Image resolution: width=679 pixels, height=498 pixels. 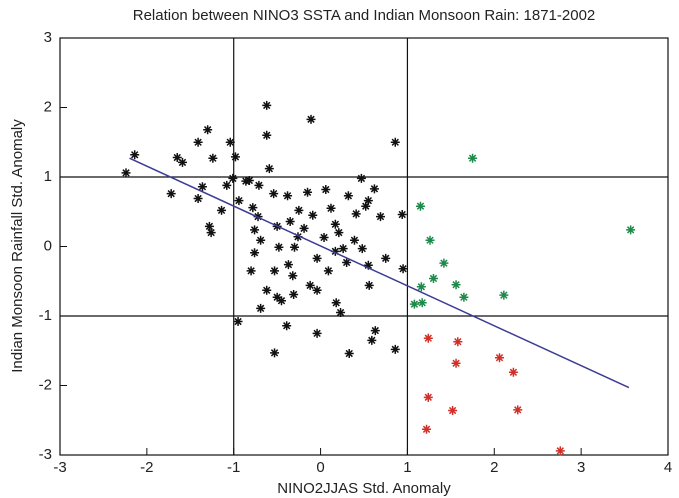 I want to click on y-tick-label: 1, so click(x=48, y=176).